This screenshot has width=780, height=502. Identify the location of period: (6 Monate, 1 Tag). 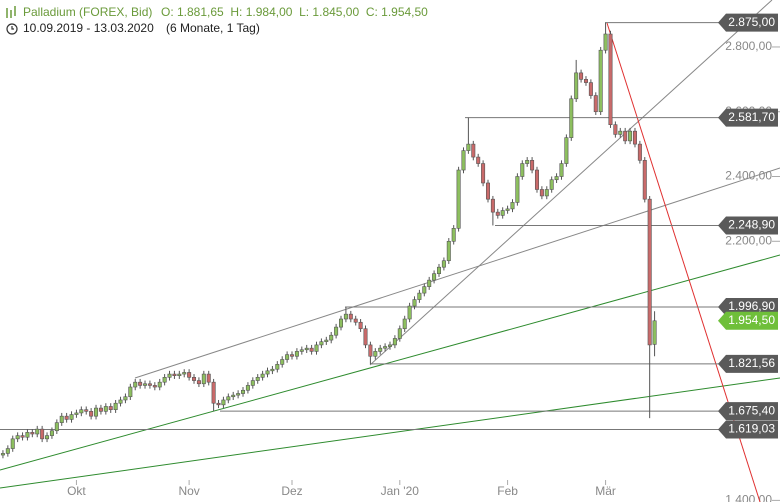
(213, 28).